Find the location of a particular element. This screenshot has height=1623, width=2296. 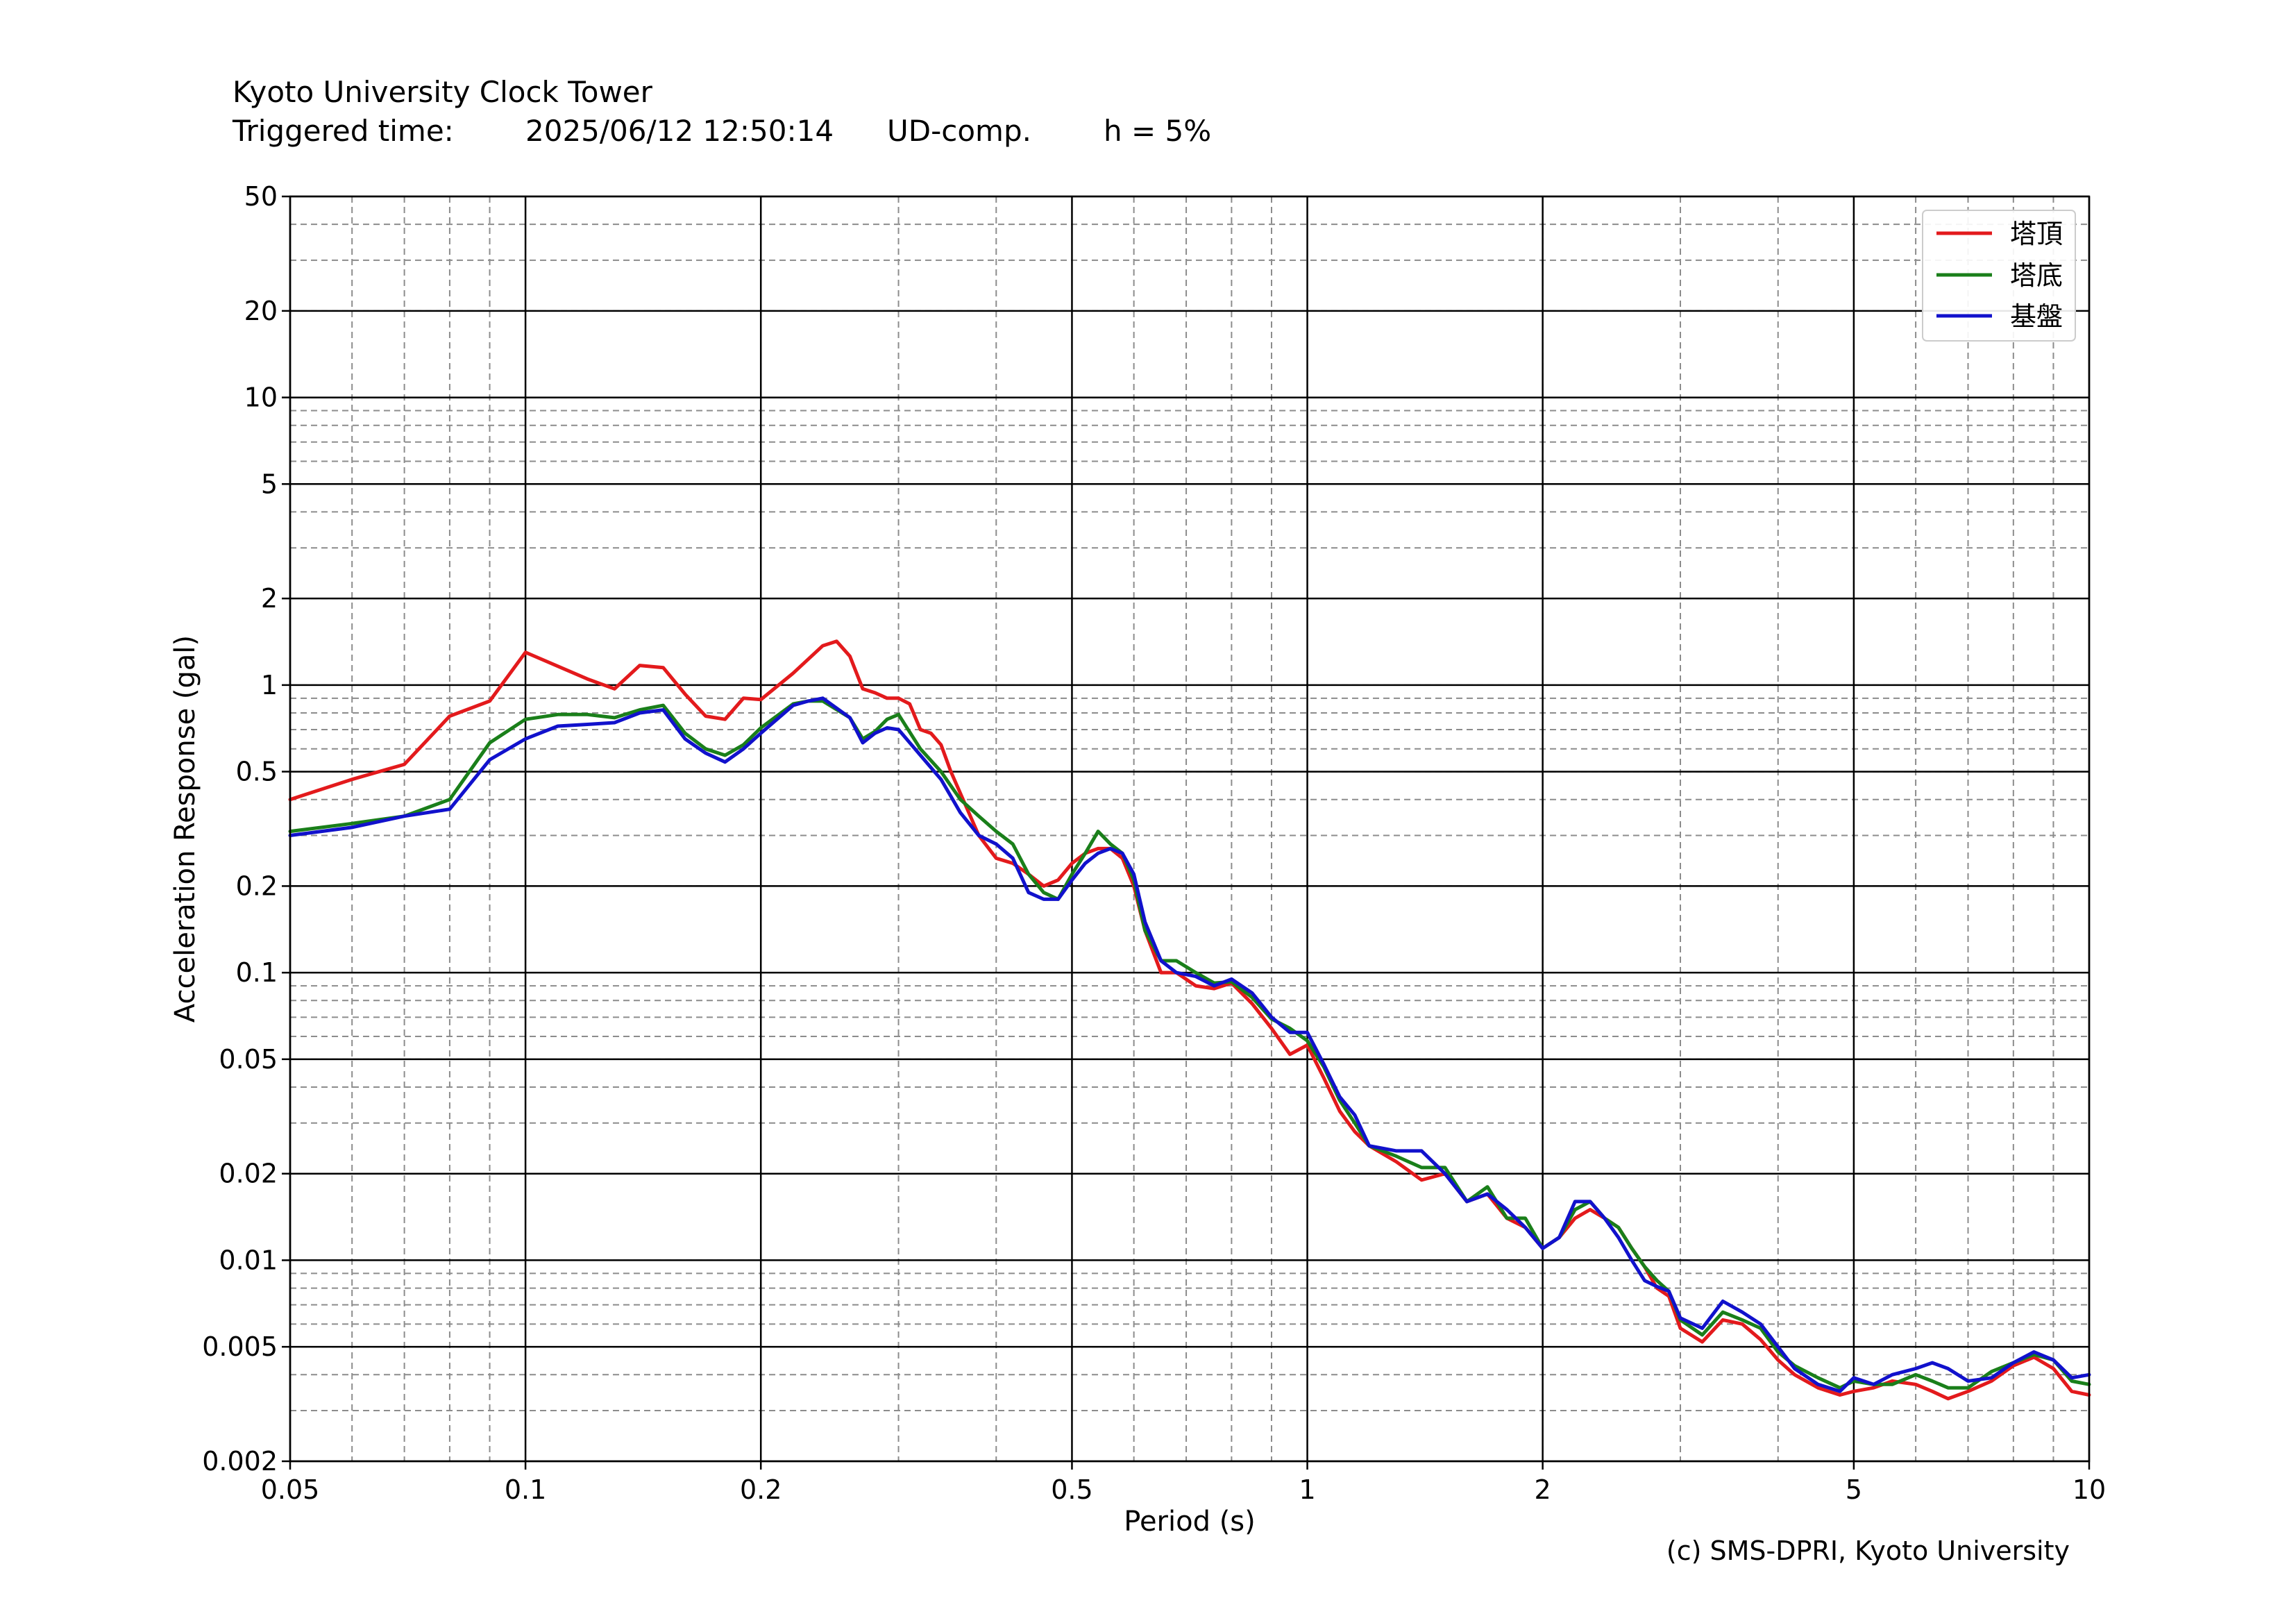

y-tick-label: 2 is located at coordinates (269, 598).